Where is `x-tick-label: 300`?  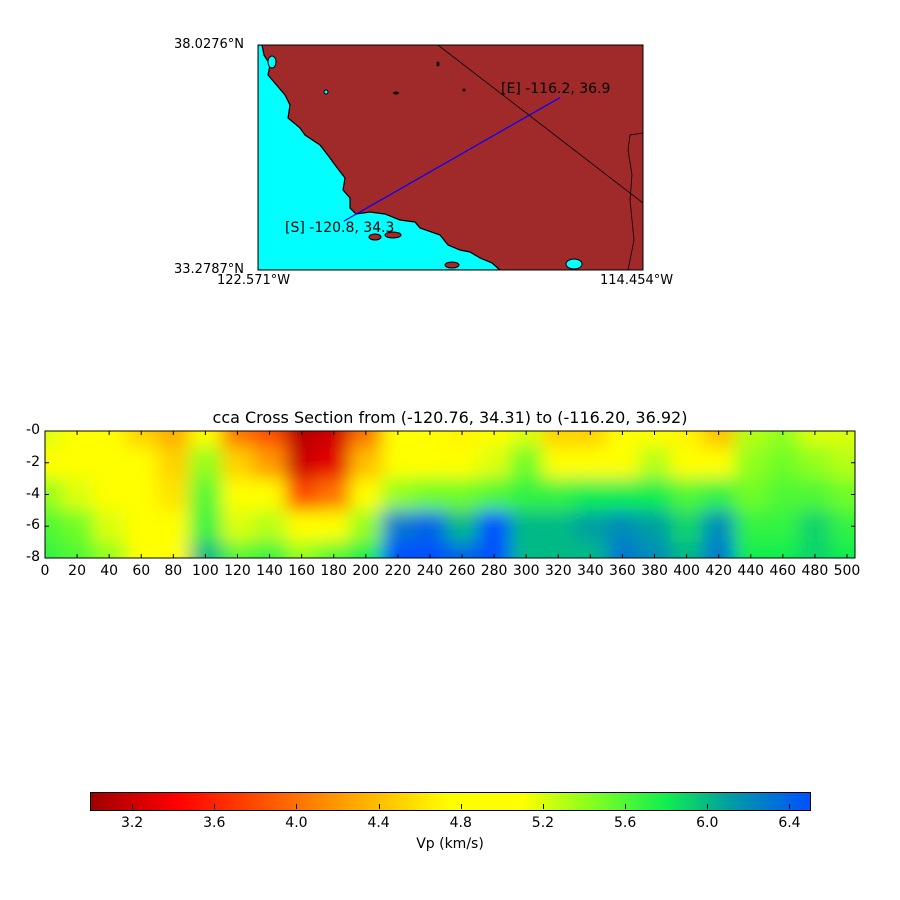
x-tick-label: 300 is located at coordinates (526, 571).